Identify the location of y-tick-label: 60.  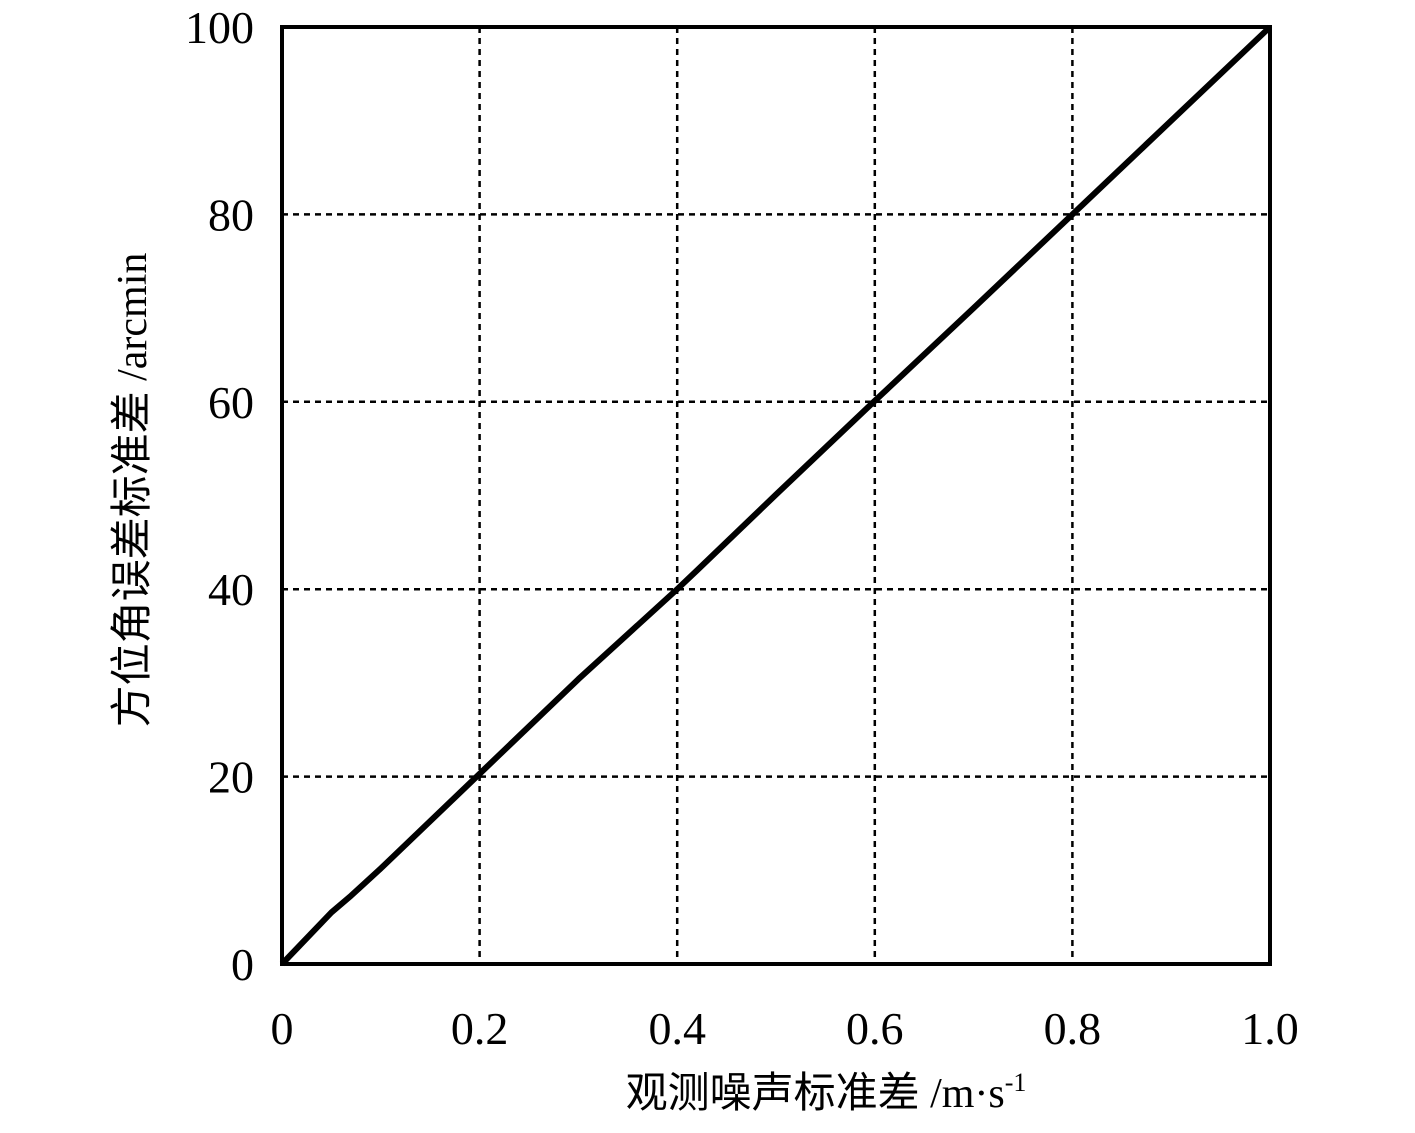
(231, 402).